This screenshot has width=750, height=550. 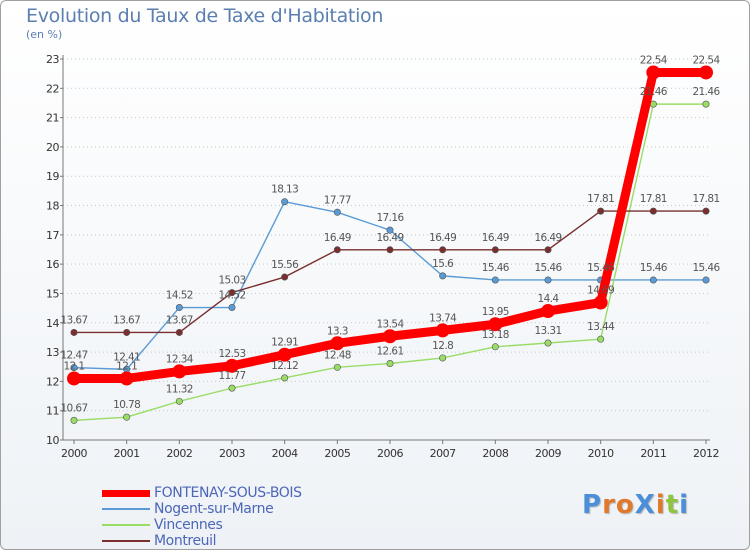 I want to click on logo-letter: P, so click(x=592, y=505).